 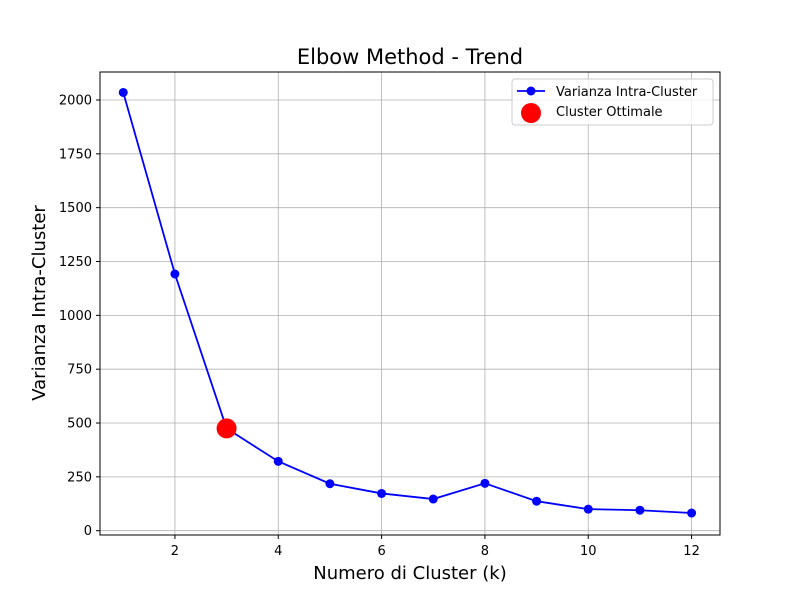 I want to click on x-tick-label: 12, so click(x=691, y=551).